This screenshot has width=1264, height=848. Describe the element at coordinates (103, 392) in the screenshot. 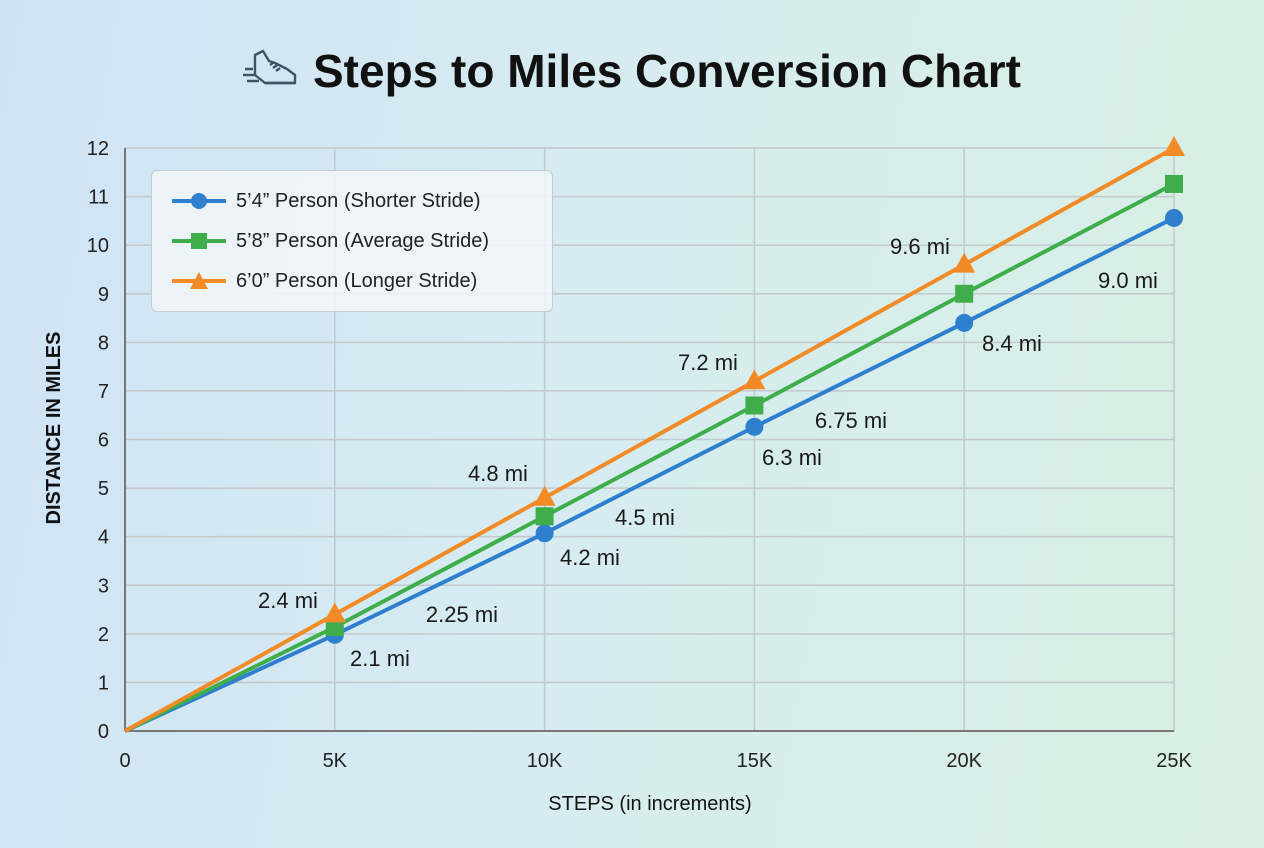

I see `y-tick-label: 7` at that location.